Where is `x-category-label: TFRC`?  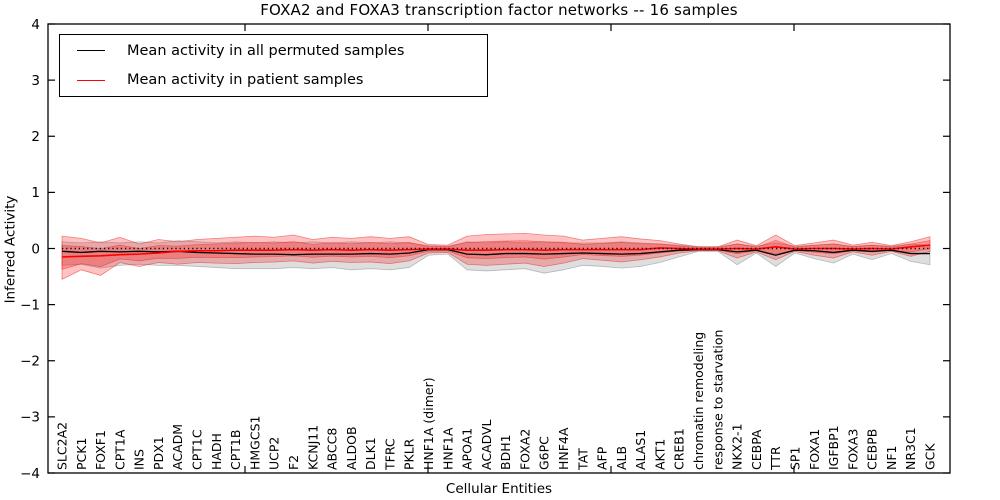 x-category-label: TFRC is located at coordinates (389, 454).